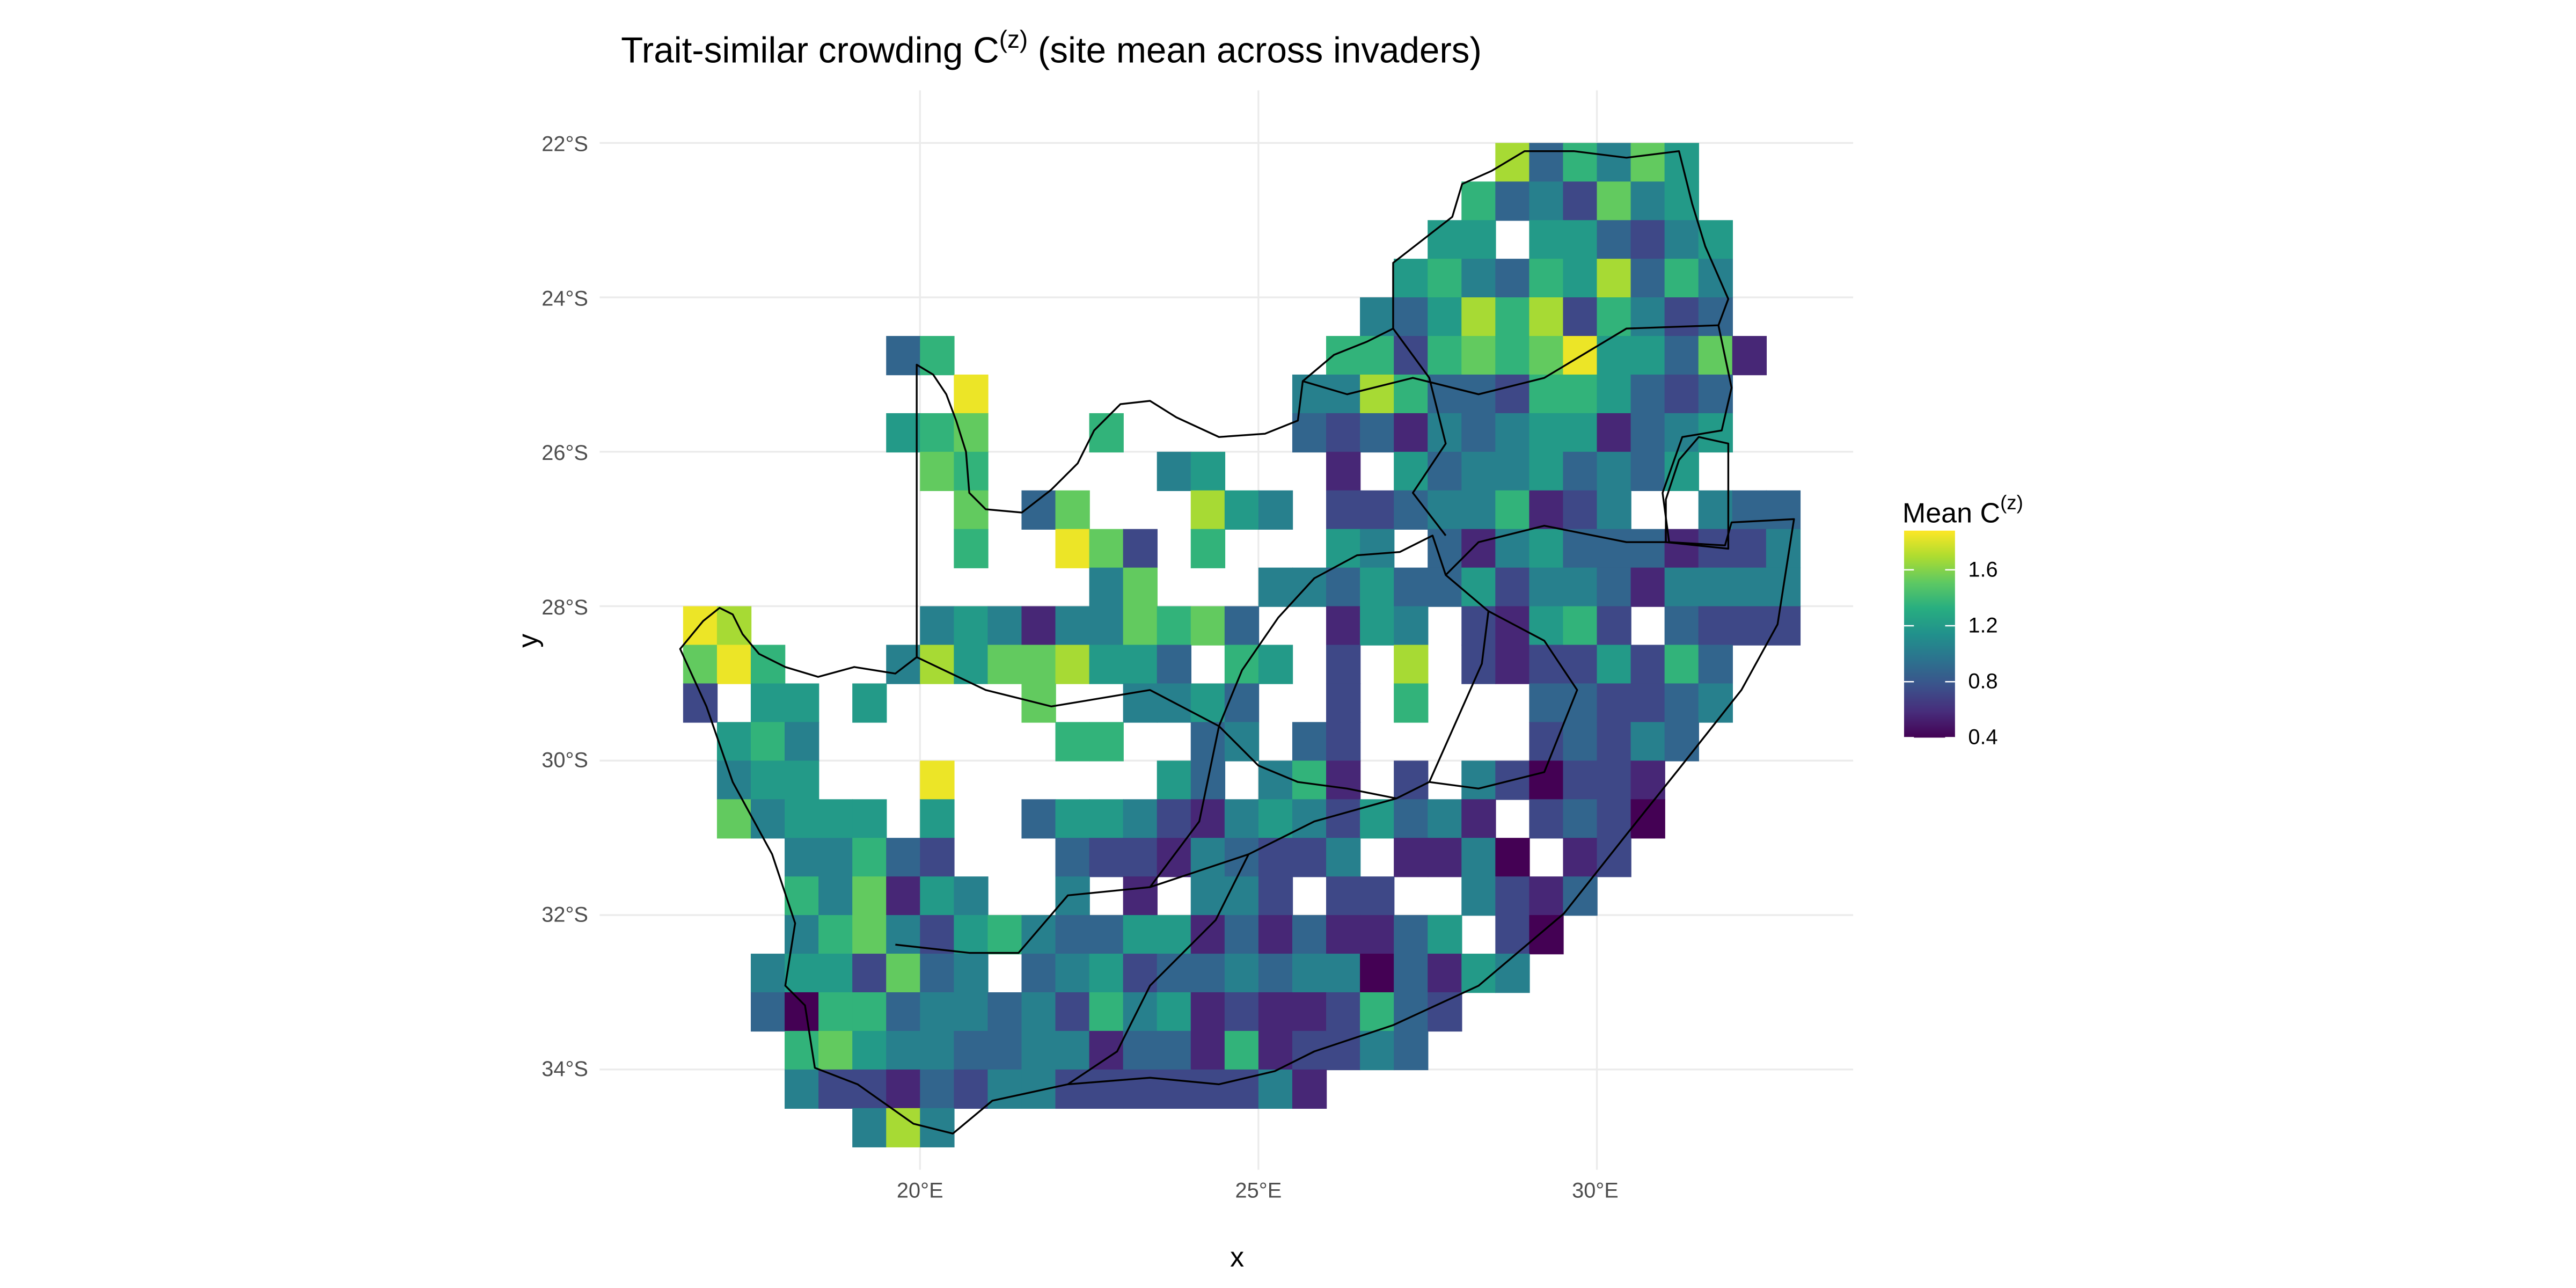 Image resolution: width=2576 pixels, height=1288 pixels. What do you see at coordinates (1258, 1191) in the screenshot?
I see `x-tick-label: 25°E` at bounding box center [1258, 1191].